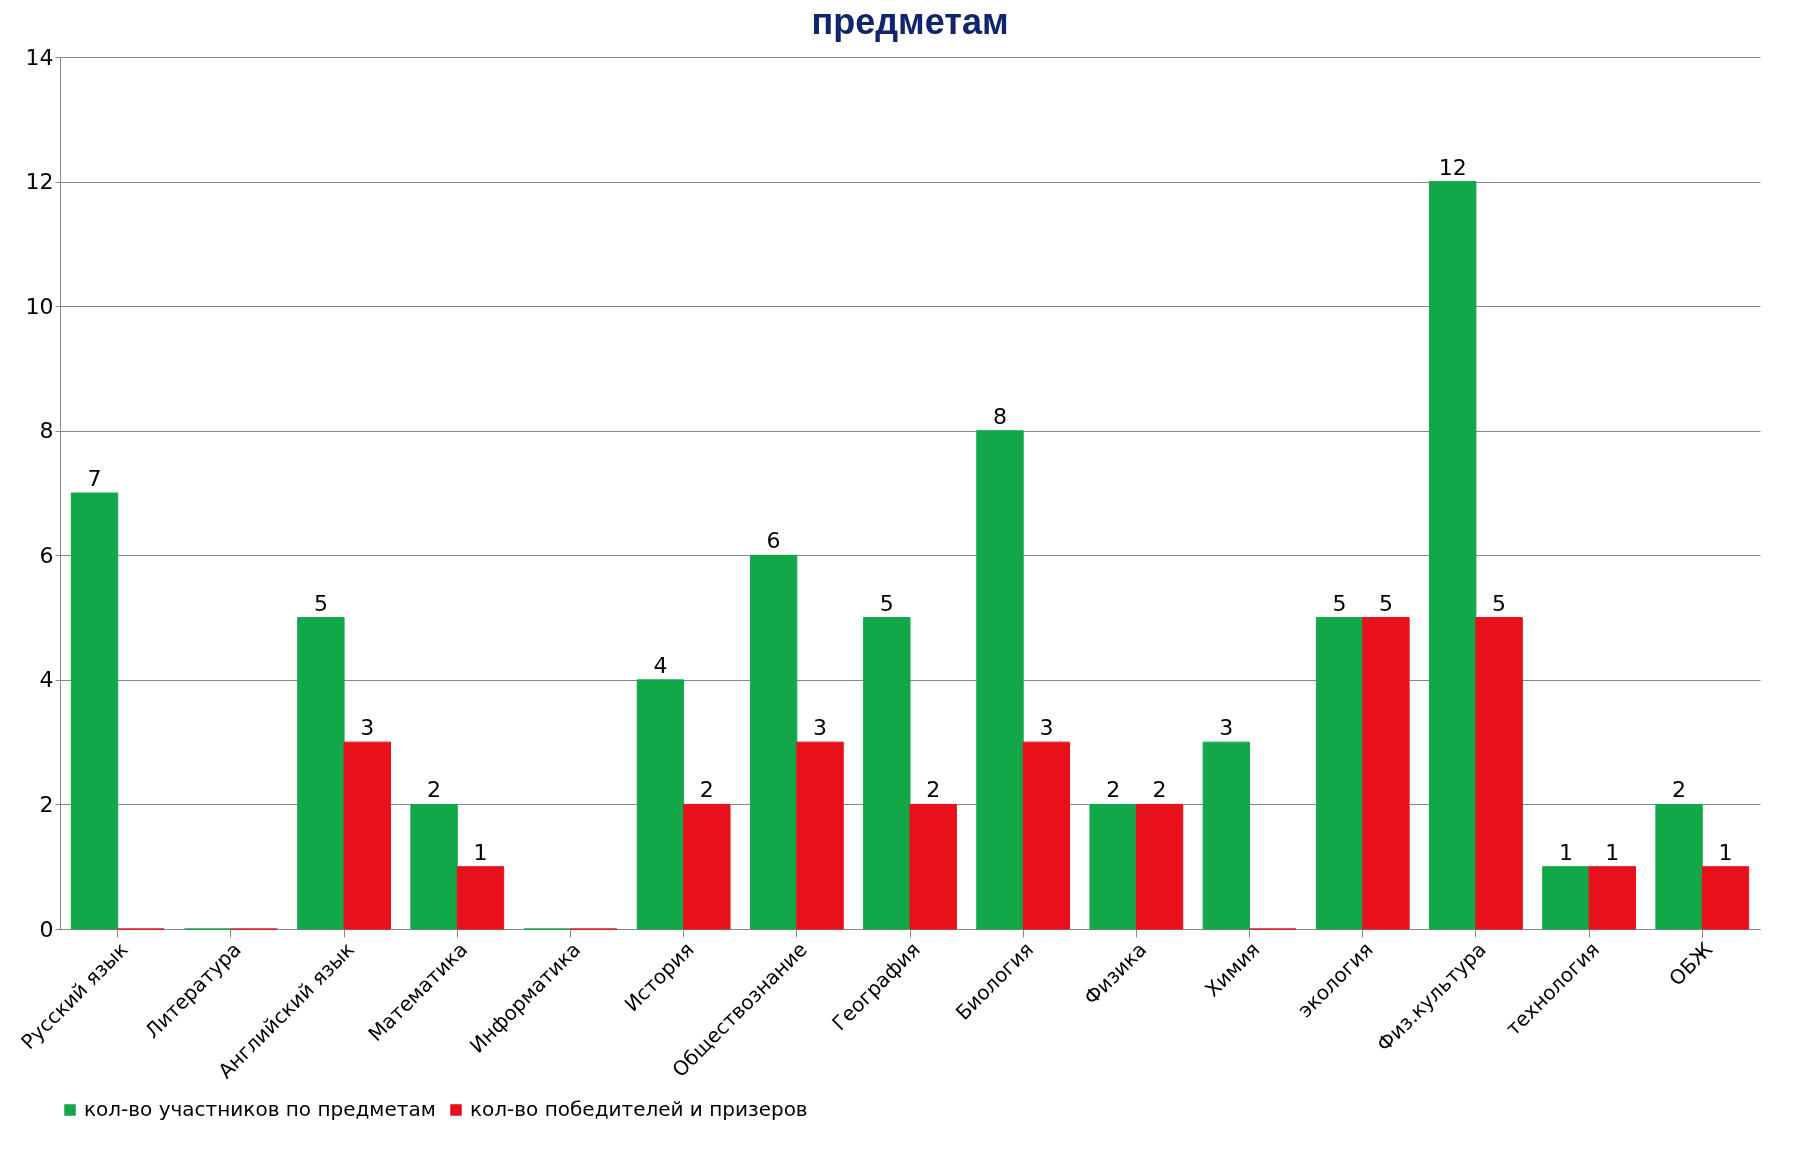 The height and width of the screenshot is (1162, 1815). I want to click on y-tick-label: 8, so click(46, 431).